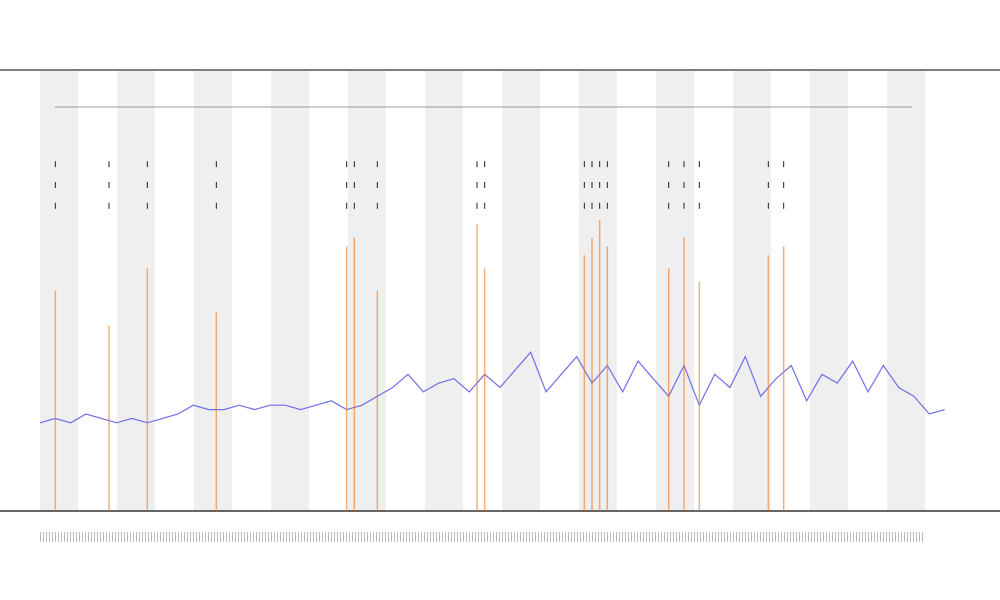 The image size is (1000, 600). Describe the element at coordinates (492, 387) in the screenshot. I see `line-series` at that location.